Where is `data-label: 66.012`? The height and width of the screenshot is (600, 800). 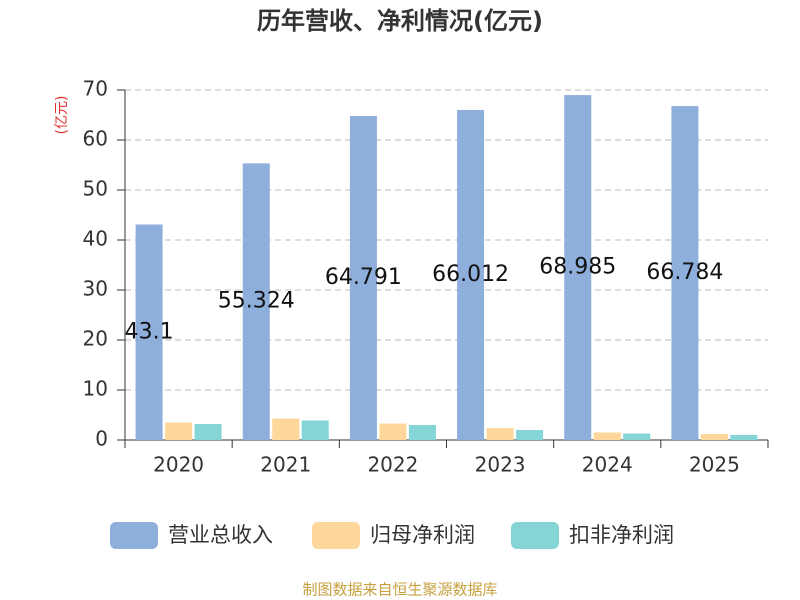 data-label: 66.012 is located at coordinates (470, 274).